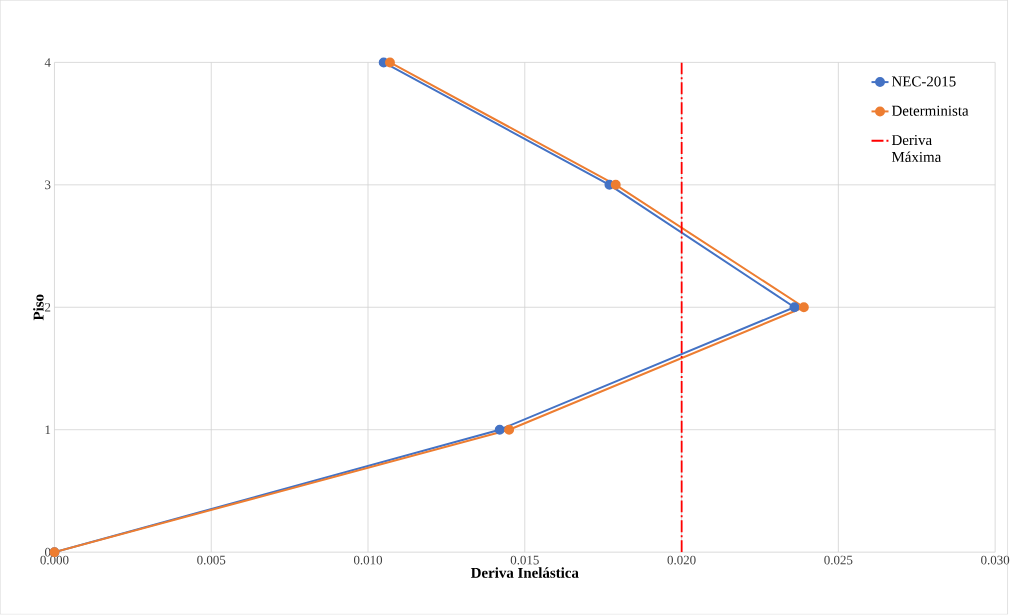 Image resolution: width=1013 pixels, height=615 pixels. Describe the element at coordinates (38, 307) in the screenshot. I see `y-axis-title: Piso` at that location.